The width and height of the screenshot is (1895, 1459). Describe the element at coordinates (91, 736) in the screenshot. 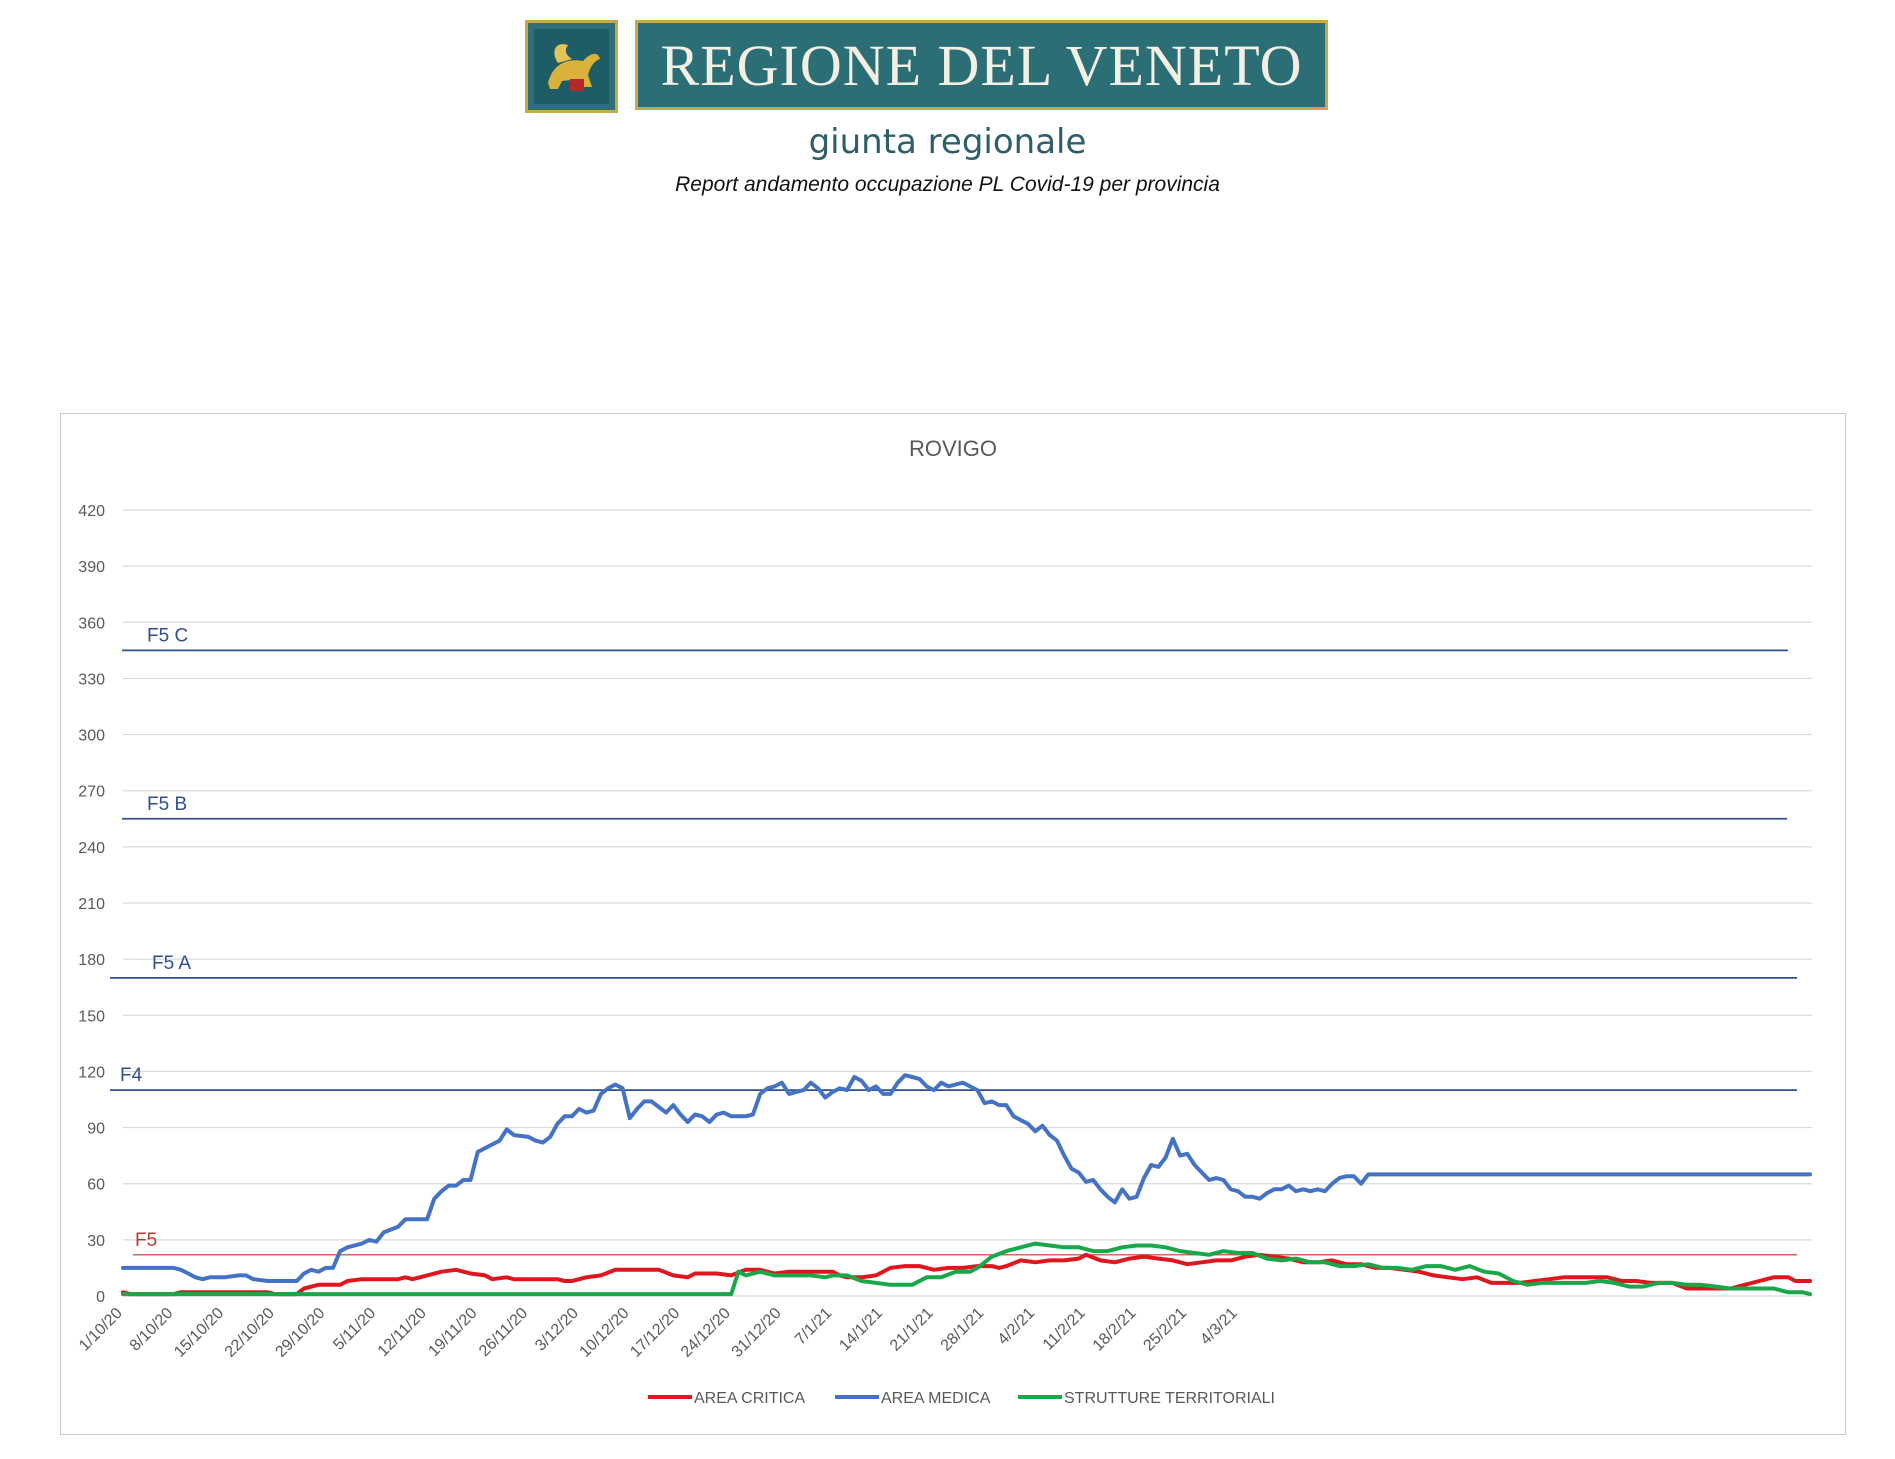

I see `y-tick-label: 300` at that location.